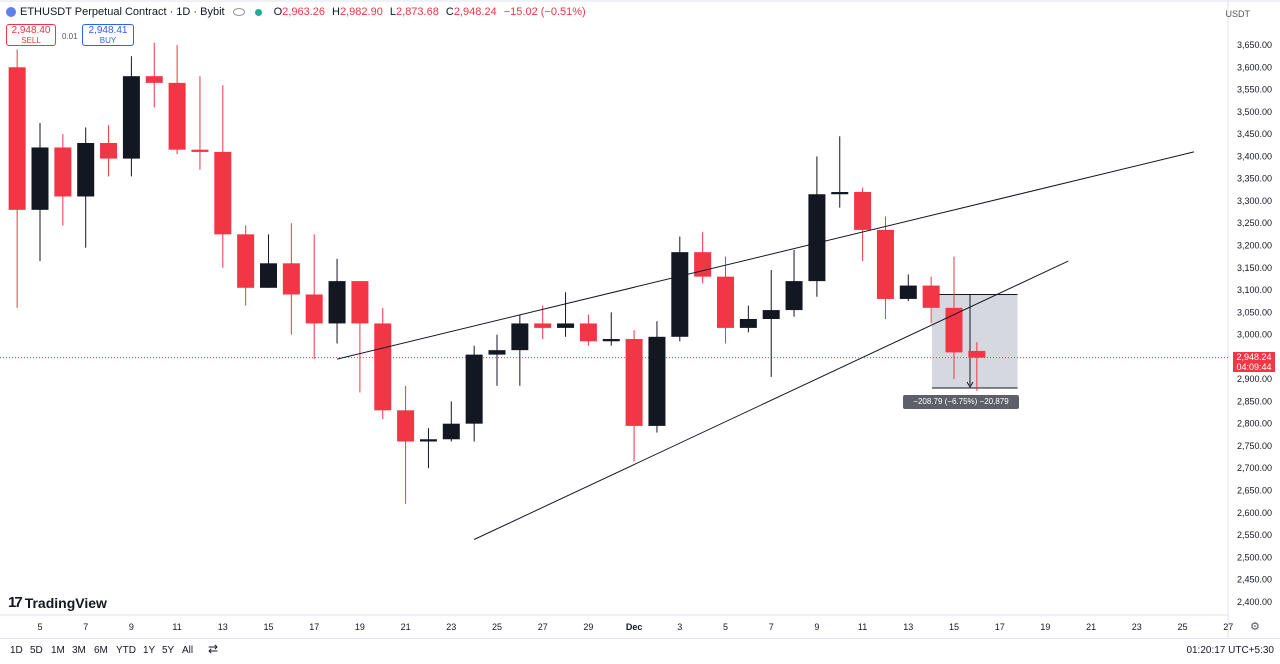  What do you see at coordinates (79, 650) in the screenshot?
I see `range-3m-button: 3M` at bounding box center [79, 650].